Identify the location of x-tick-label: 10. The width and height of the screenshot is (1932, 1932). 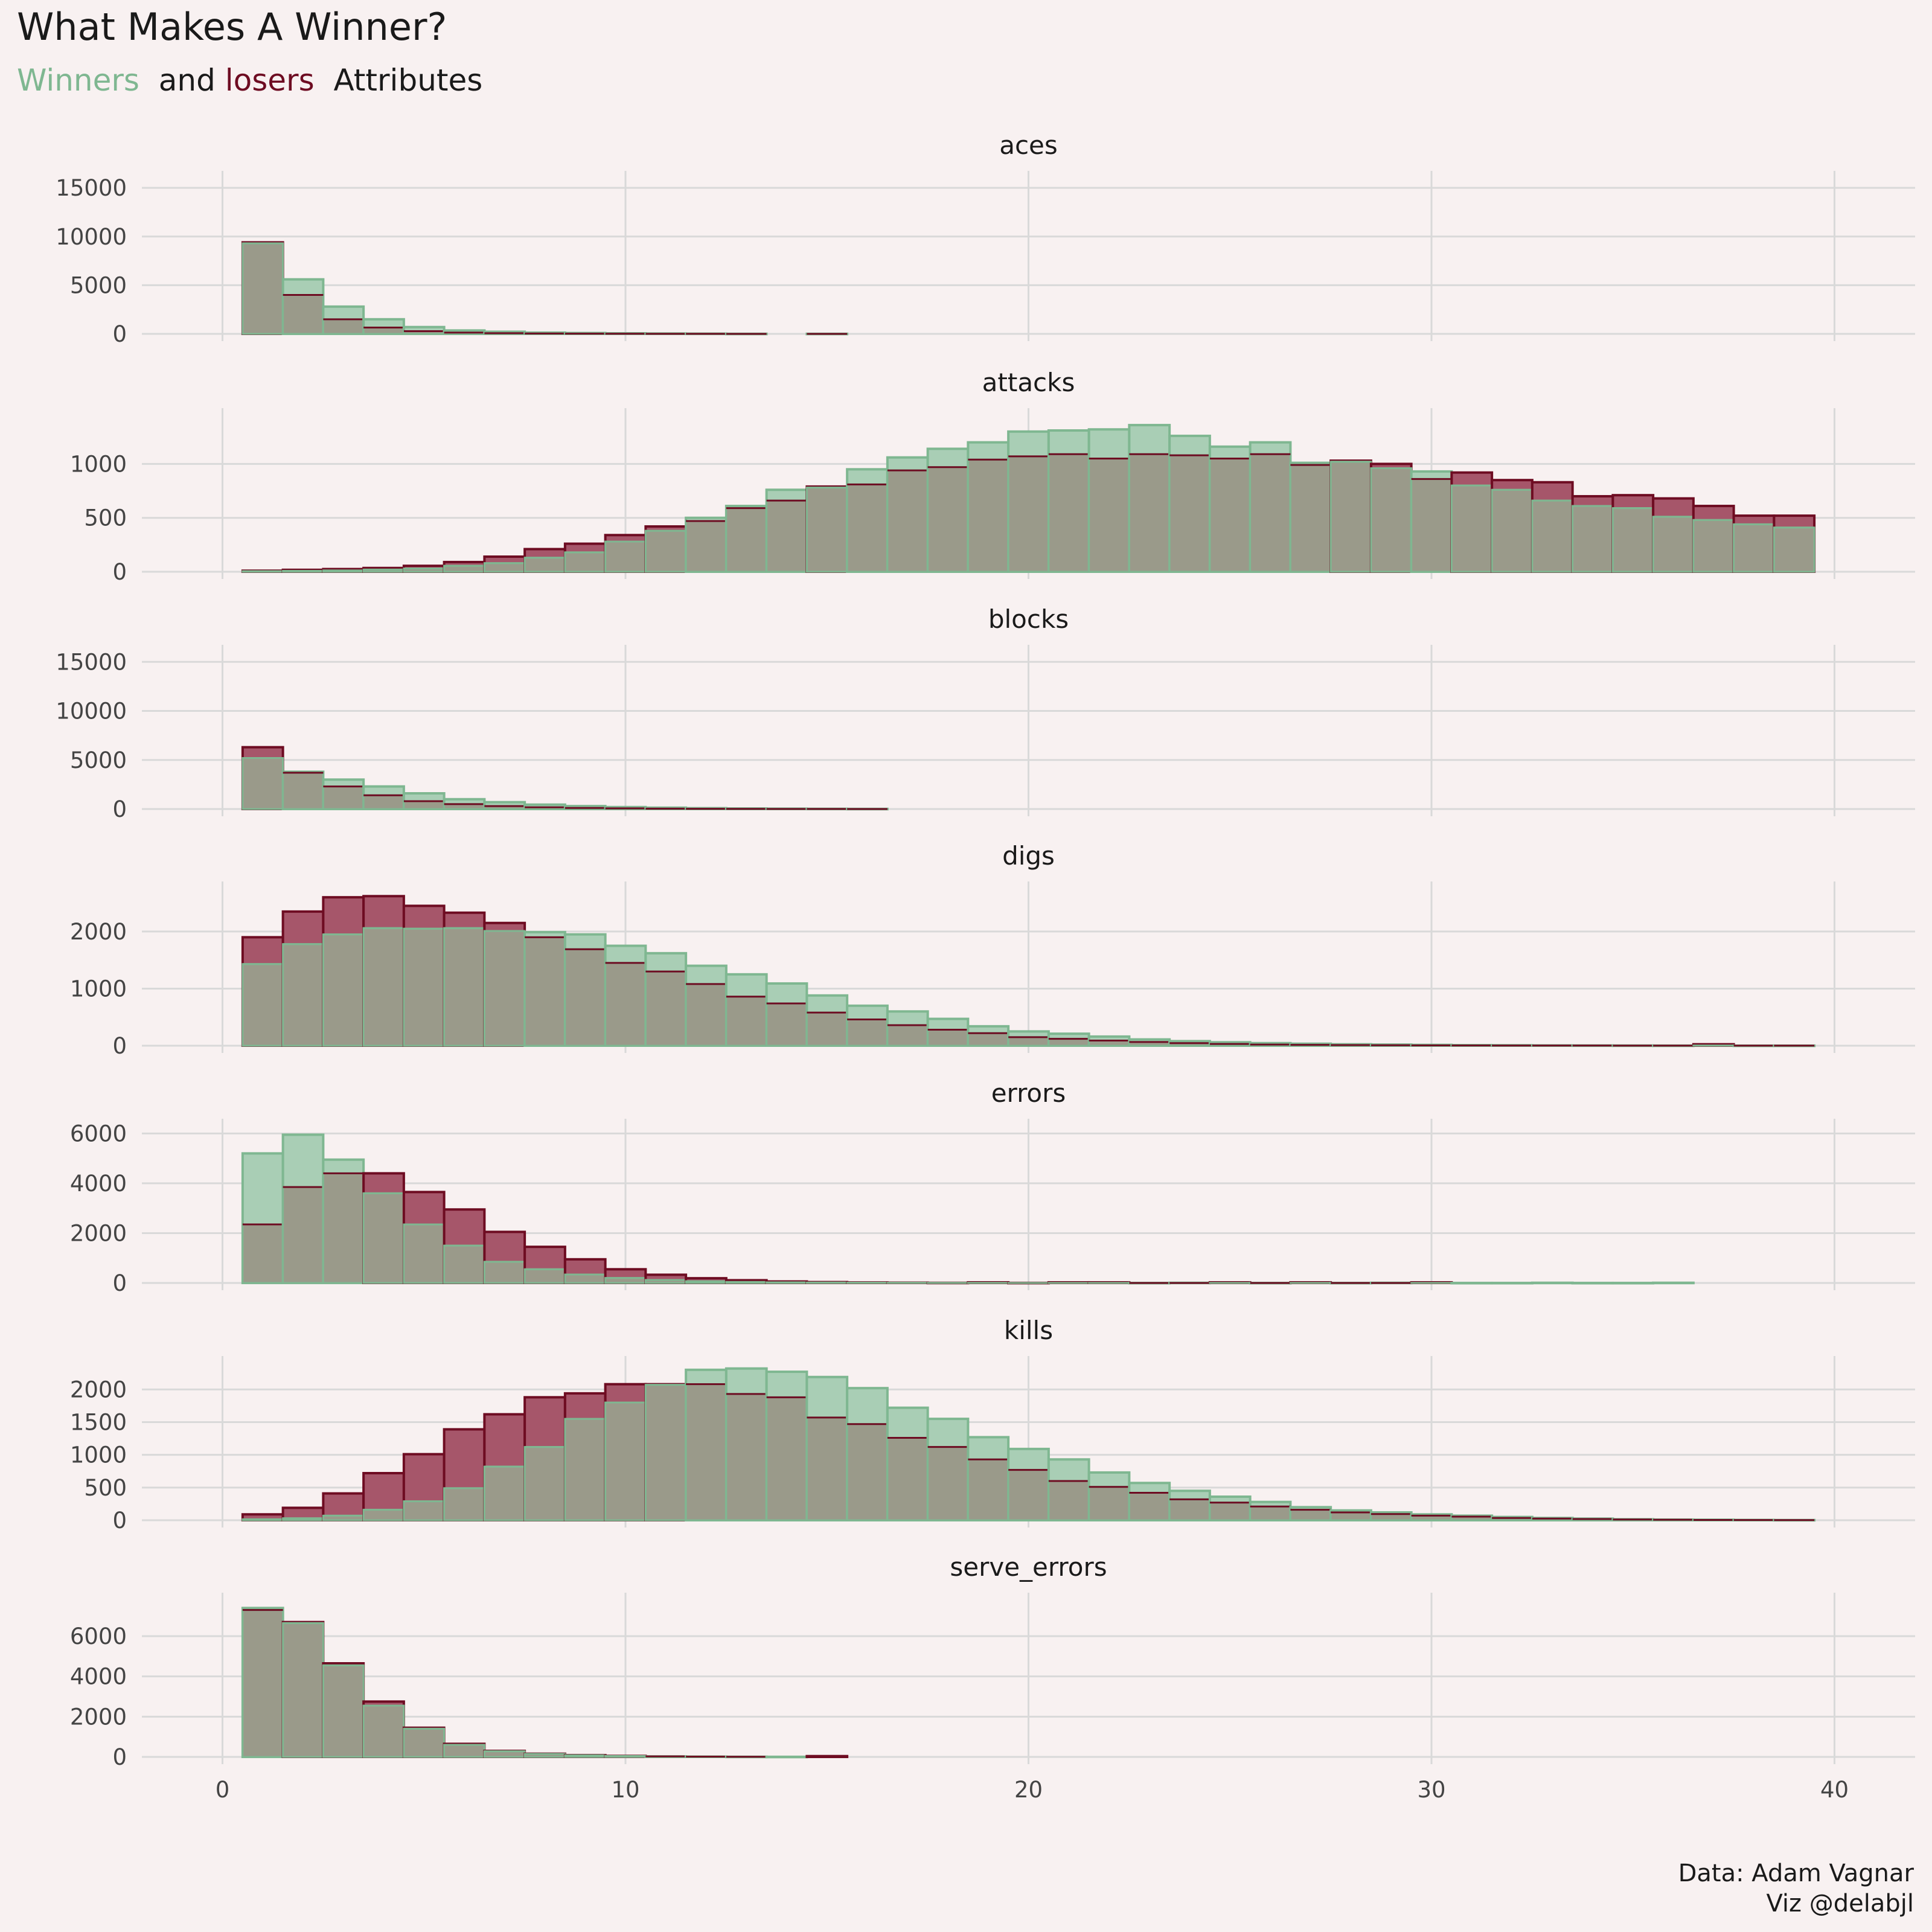
(625, 1790).